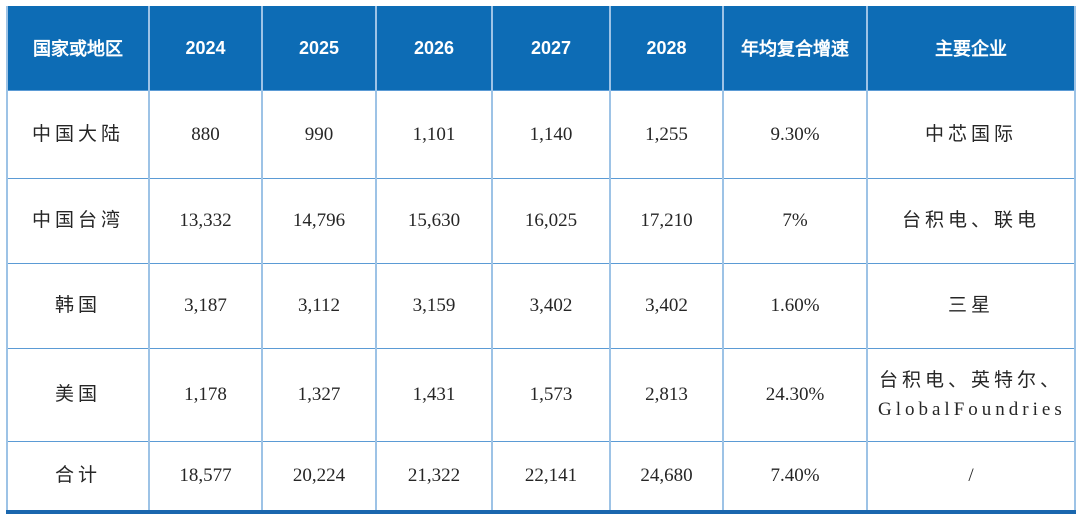 This screenshot has height=514, width=1080. Describe the element at coordinates (78, 395) in the screenshot. I see `cell-region: 美国` at that location.